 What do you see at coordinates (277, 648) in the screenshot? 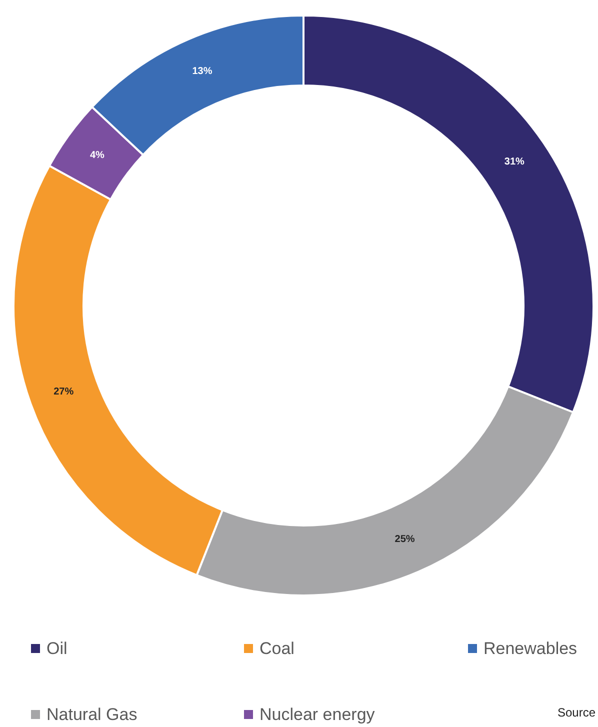
I see `legend-label: Coal` at bounding box center [277, 648].